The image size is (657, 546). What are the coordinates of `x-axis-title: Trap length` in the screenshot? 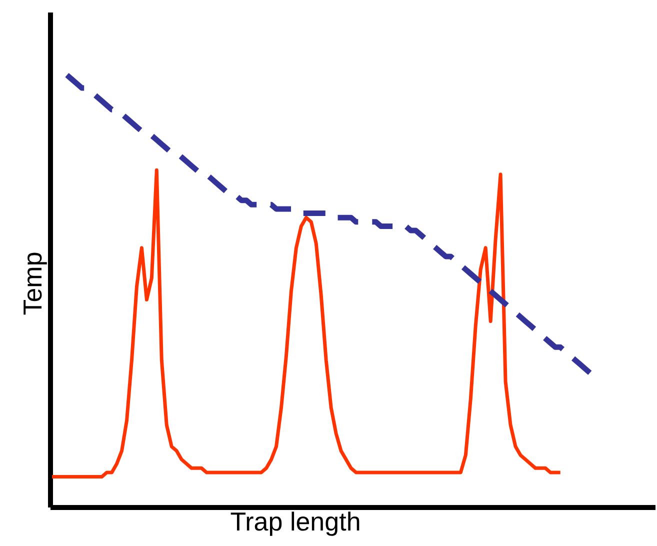 It's located at (295, 521).